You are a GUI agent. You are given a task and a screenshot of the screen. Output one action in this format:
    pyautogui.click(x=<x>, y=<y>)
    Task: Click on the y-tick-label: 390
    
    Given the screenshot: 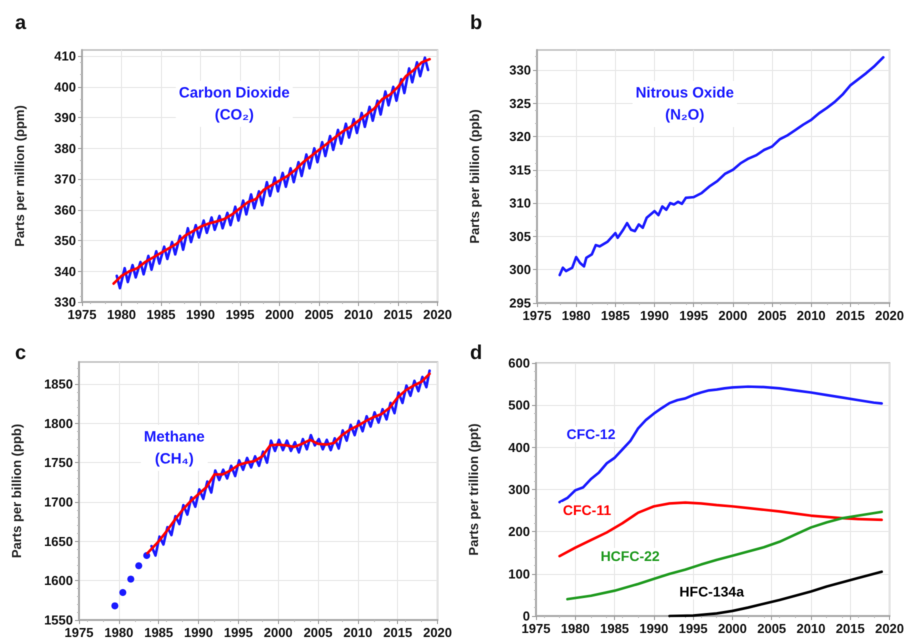 What is the action you would take?
    pyautogui.click(x=65, y=118)
    